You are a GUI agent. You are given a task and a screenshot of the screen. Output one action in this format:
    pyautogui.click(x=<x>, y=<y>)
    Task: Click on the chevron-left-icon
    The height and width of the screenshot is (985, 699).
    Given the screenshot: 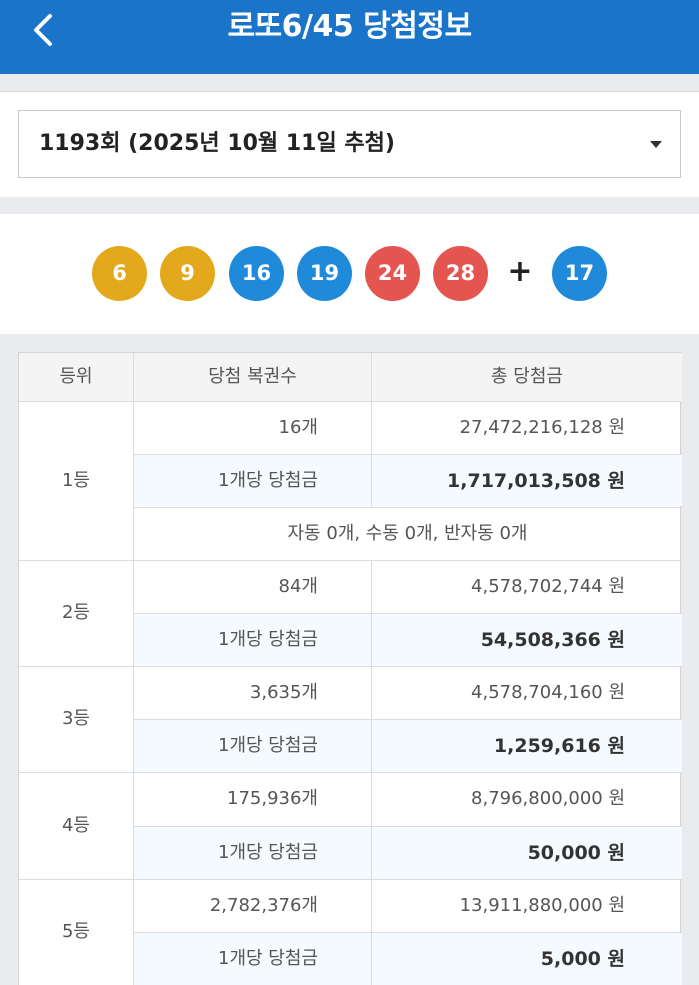 What is the action you would take?
    pyautogui.click(x=43, y=30)
    